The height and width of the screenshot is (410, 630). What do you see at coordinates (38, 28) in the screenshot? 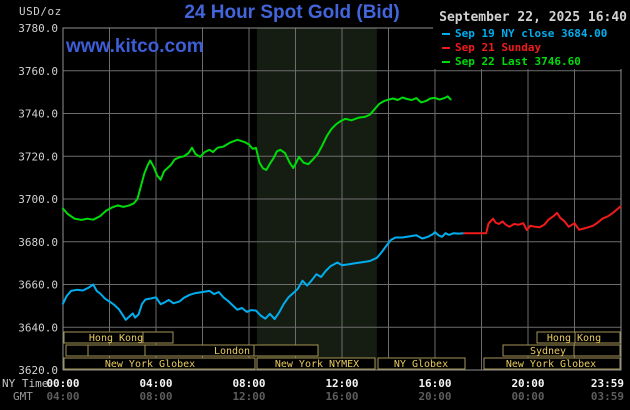
I see `y-axis-tick-label: 3780.0` at bounding box center [38, 28].